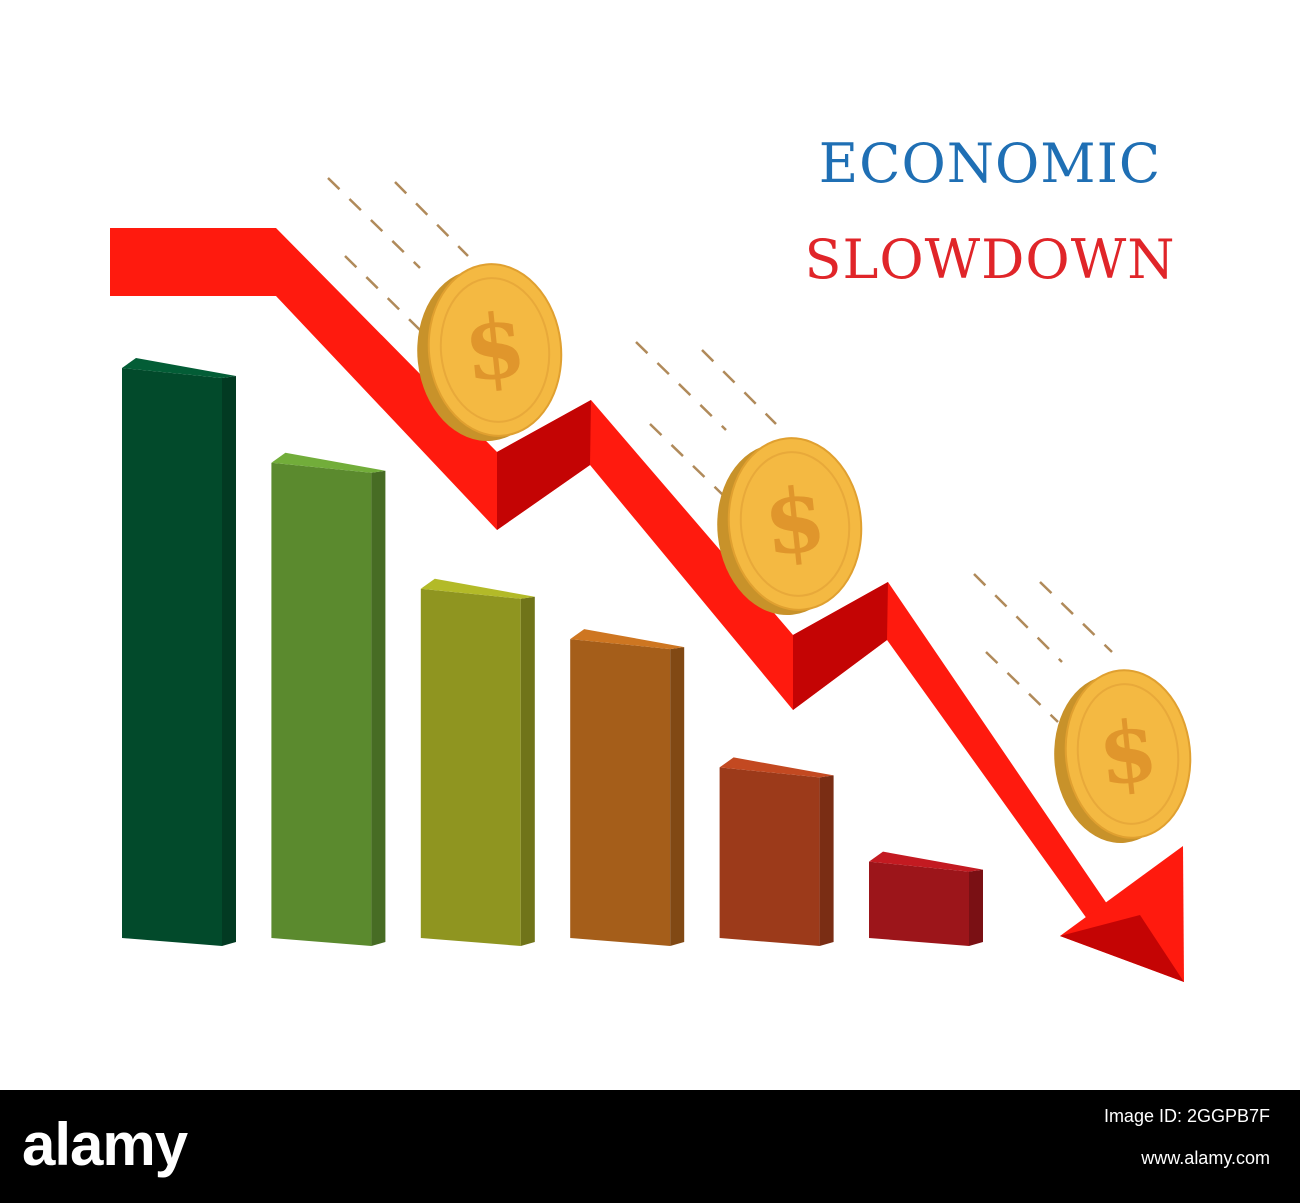 This screenshot has width=1300, height=1203. Describe the element at coordinates (769, 856) in the screenshot. I see `bar-5-front` at that location.